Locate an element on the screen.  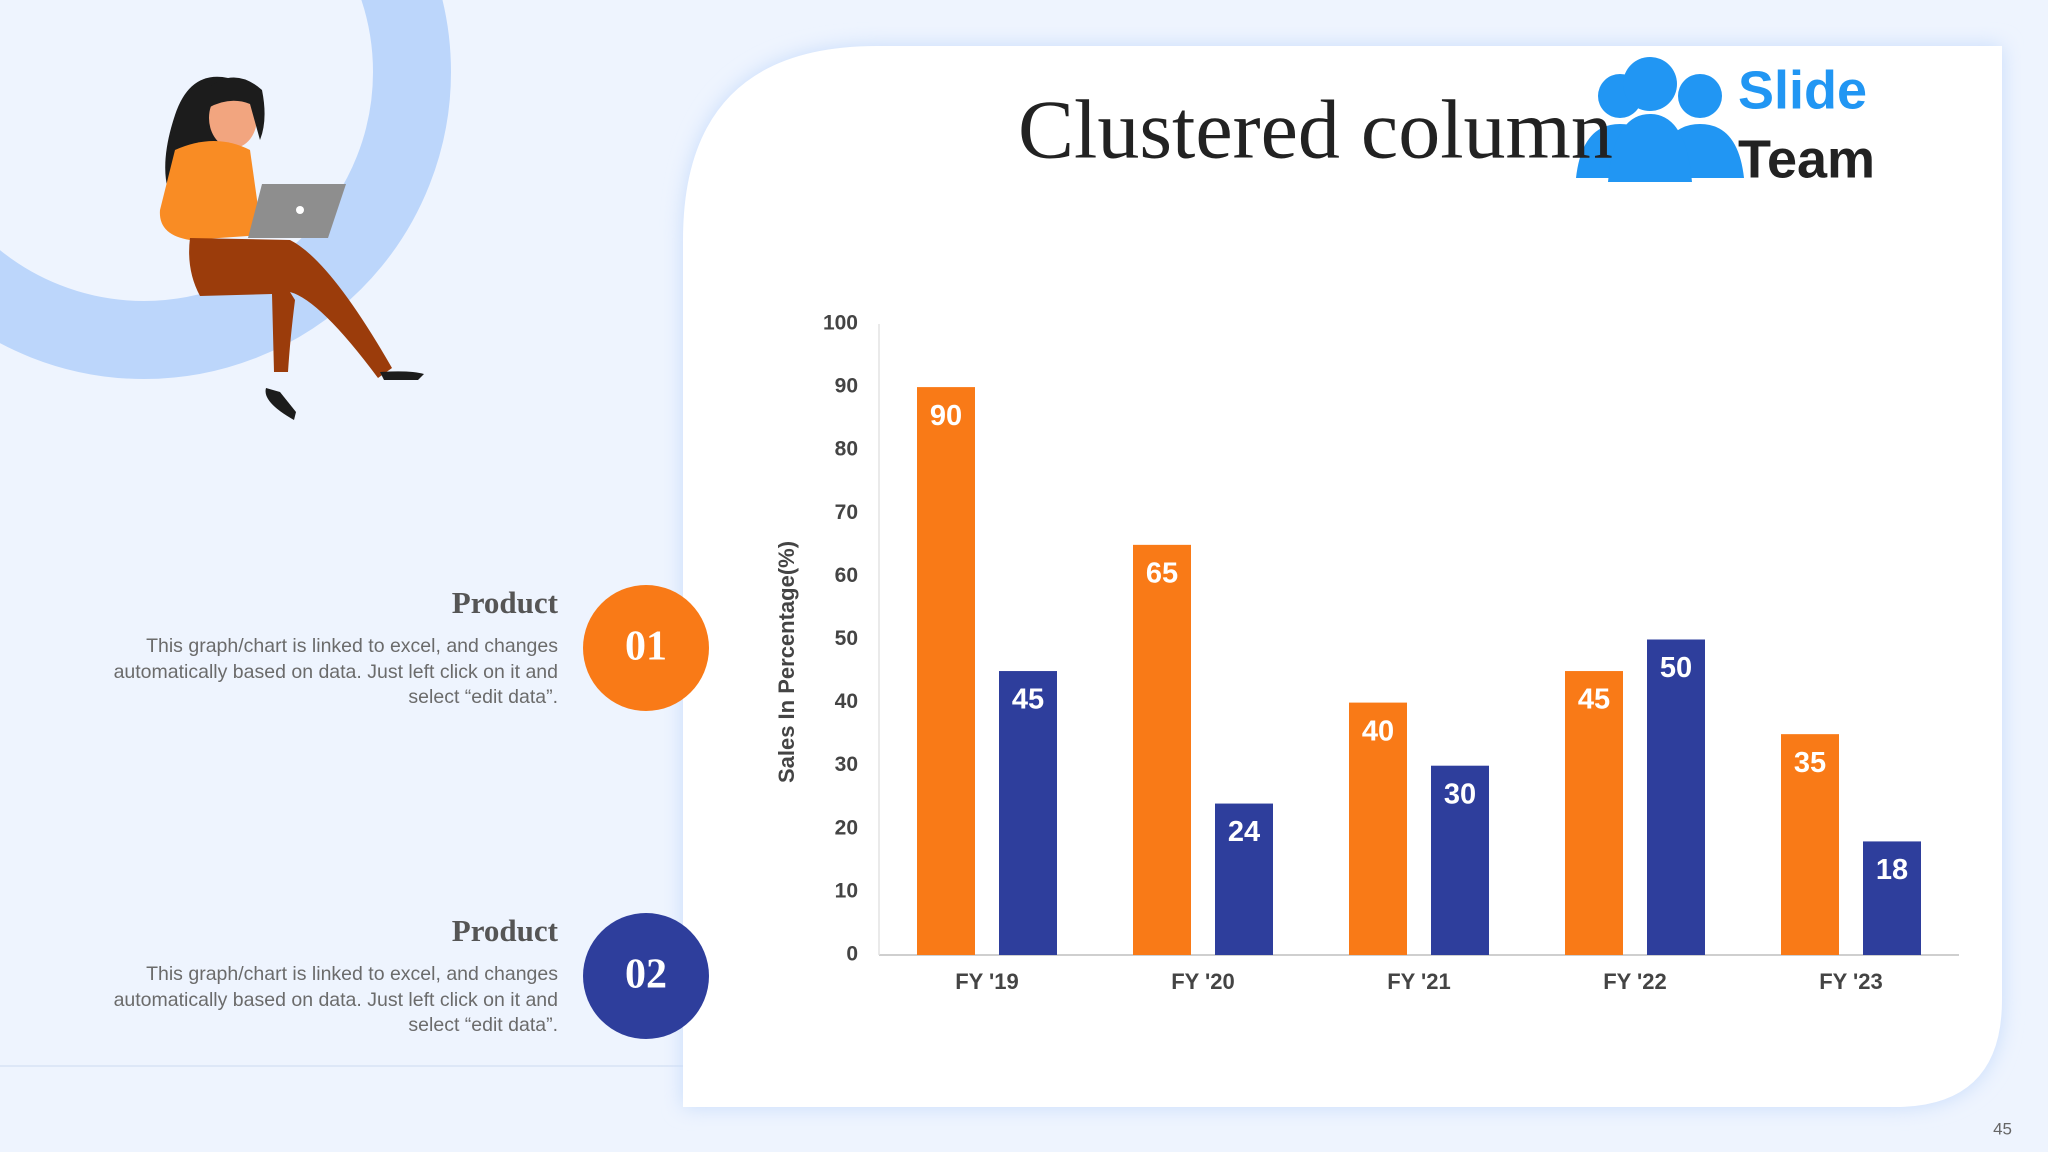
y-tick-label: 90 is located at coordinates (846, 386).